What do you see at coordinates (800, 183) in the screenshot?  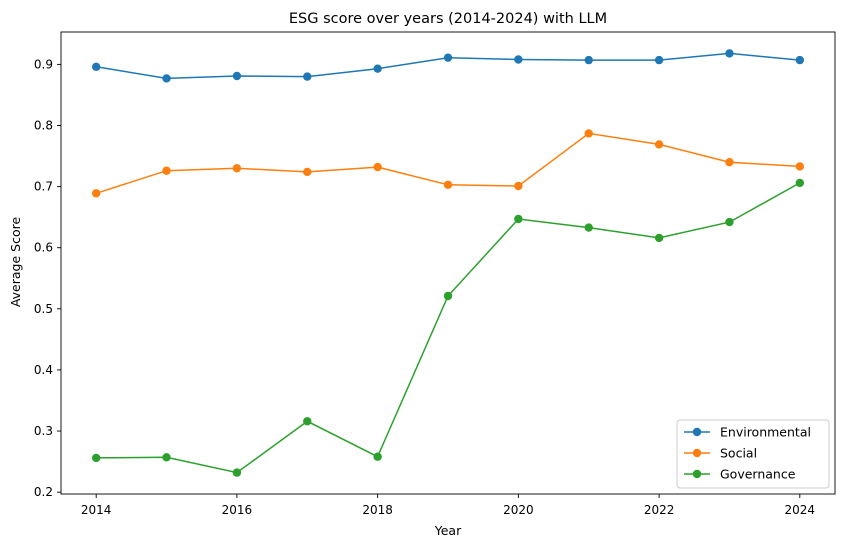 I see `data-point-governance-2024` at bounding box center [800, 183].